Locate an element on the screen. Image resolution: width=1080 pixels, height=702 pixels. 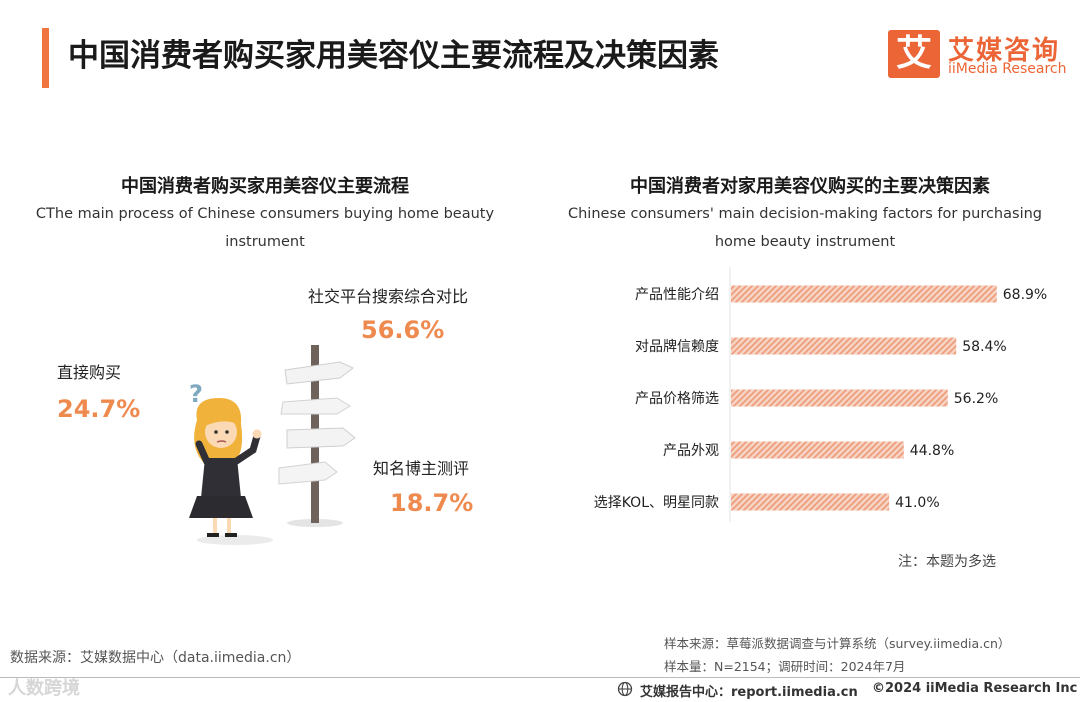
factors-section-title: 中国消费者对家用美容仪购买的主要决策因素 is located at coordinates (810, 186).